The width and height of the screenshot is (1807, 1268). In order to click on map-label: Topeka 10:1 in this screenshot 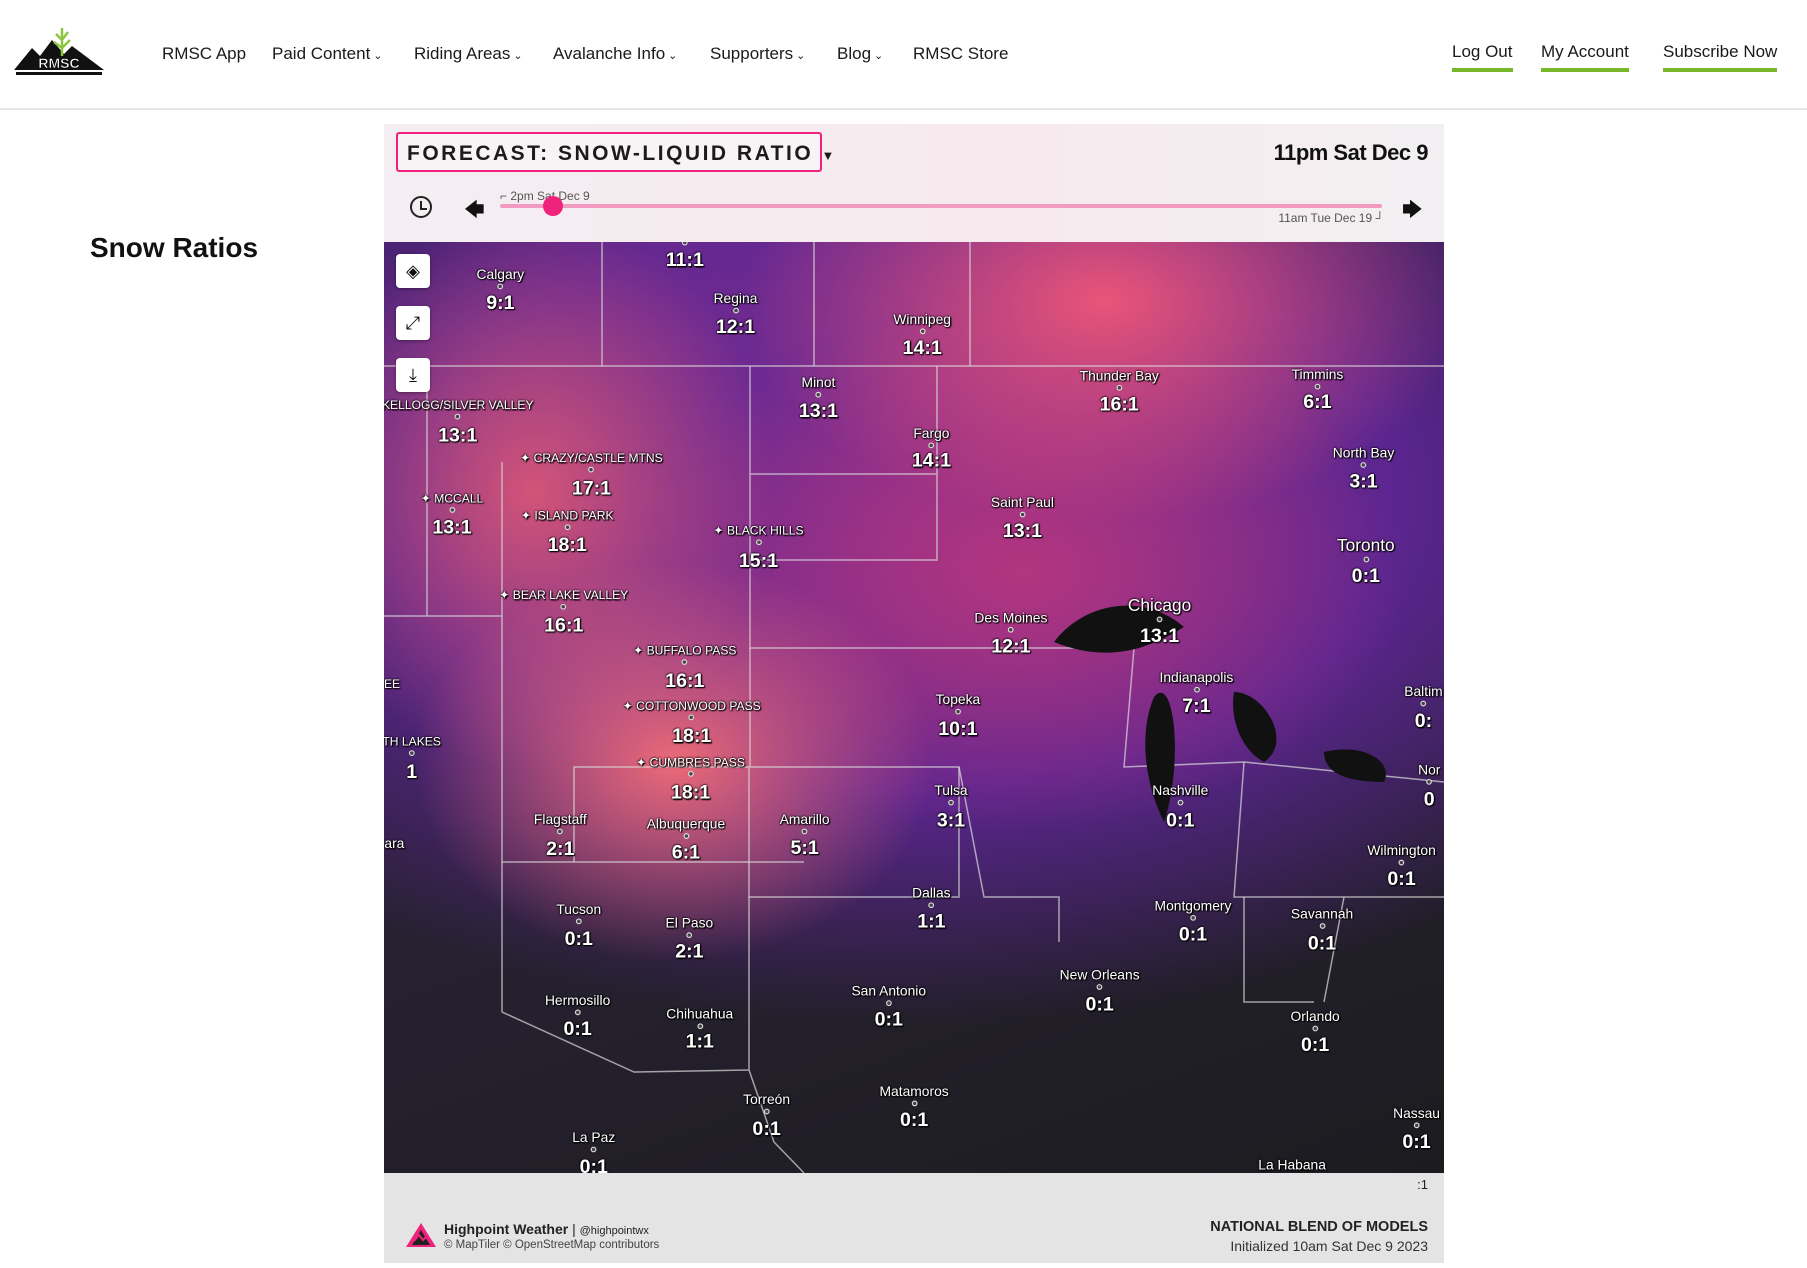, I will do `click(958, 715)`.